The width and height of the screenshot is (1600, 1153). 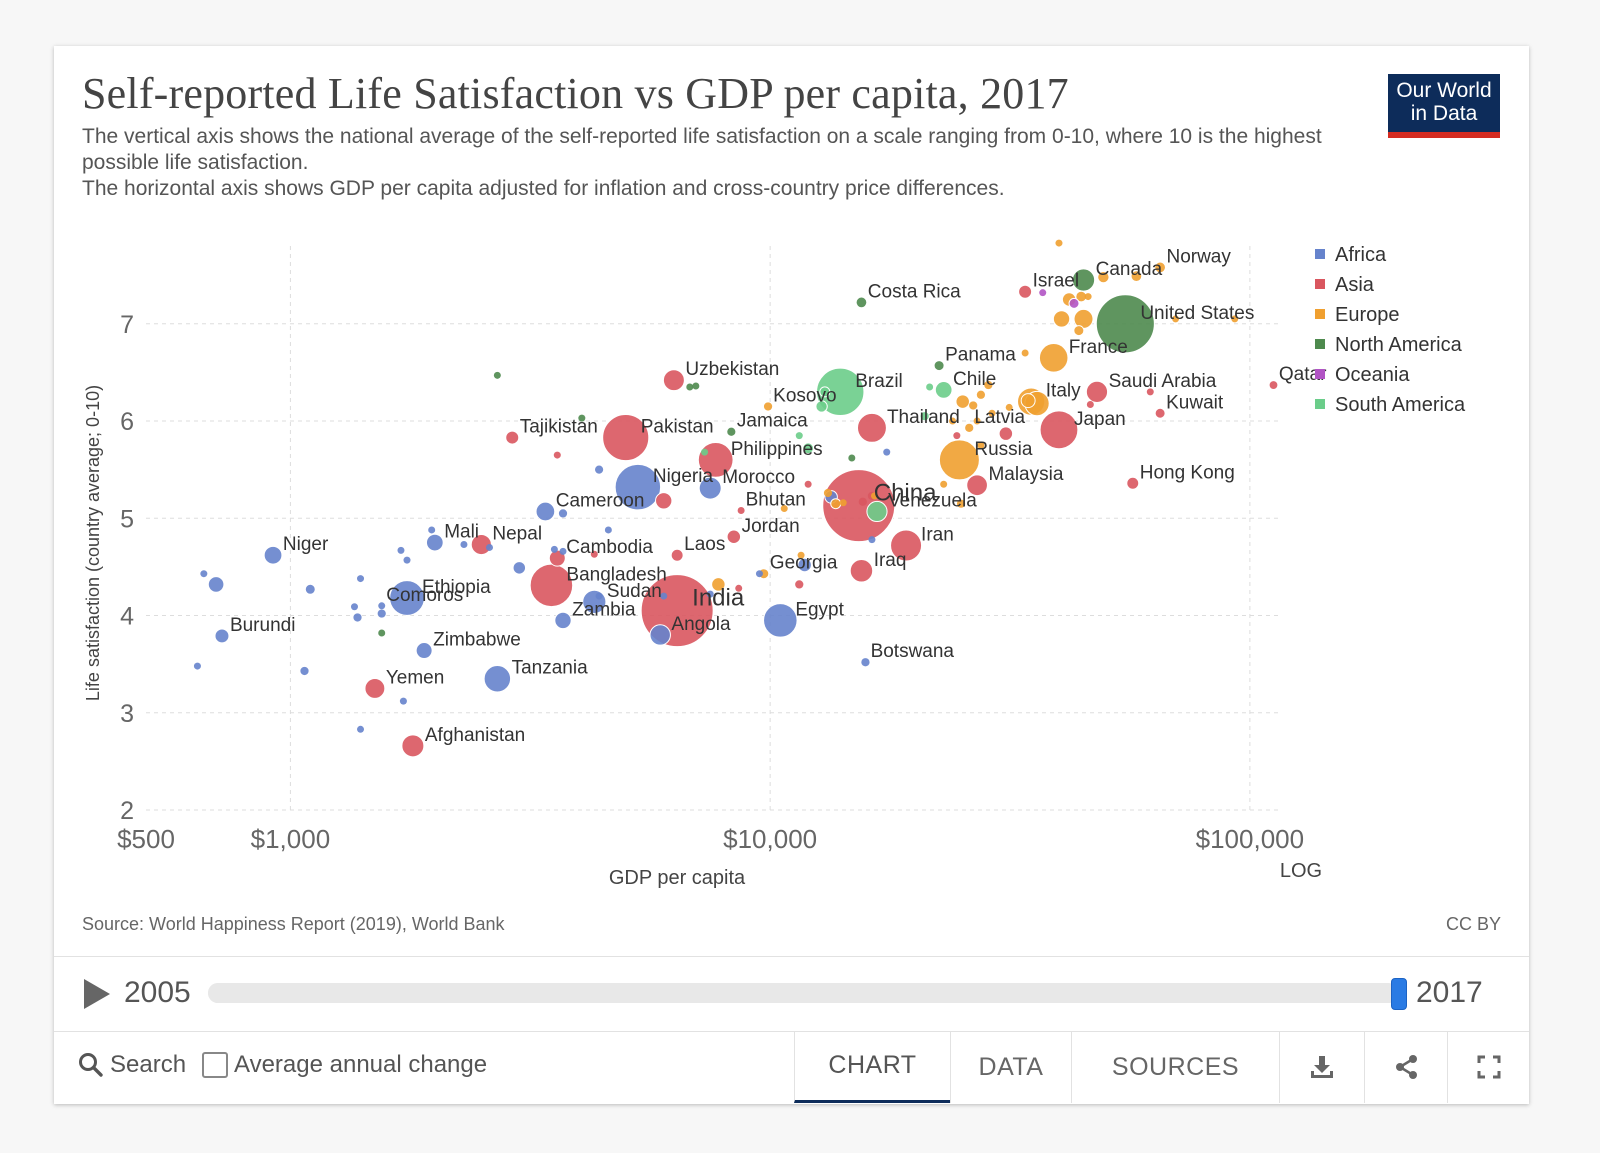 What do you see at coordinates (905, 493) in the screenshot?
I see `point-label-china: China` at bounding box center [905, 493].